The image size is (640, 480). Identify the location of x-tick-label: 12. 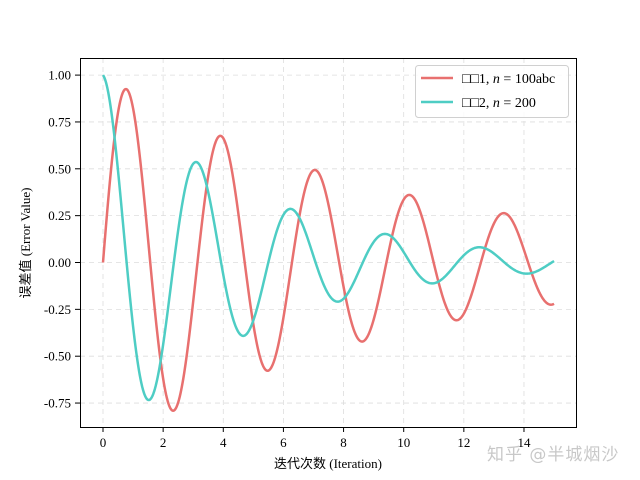
(463, 442).